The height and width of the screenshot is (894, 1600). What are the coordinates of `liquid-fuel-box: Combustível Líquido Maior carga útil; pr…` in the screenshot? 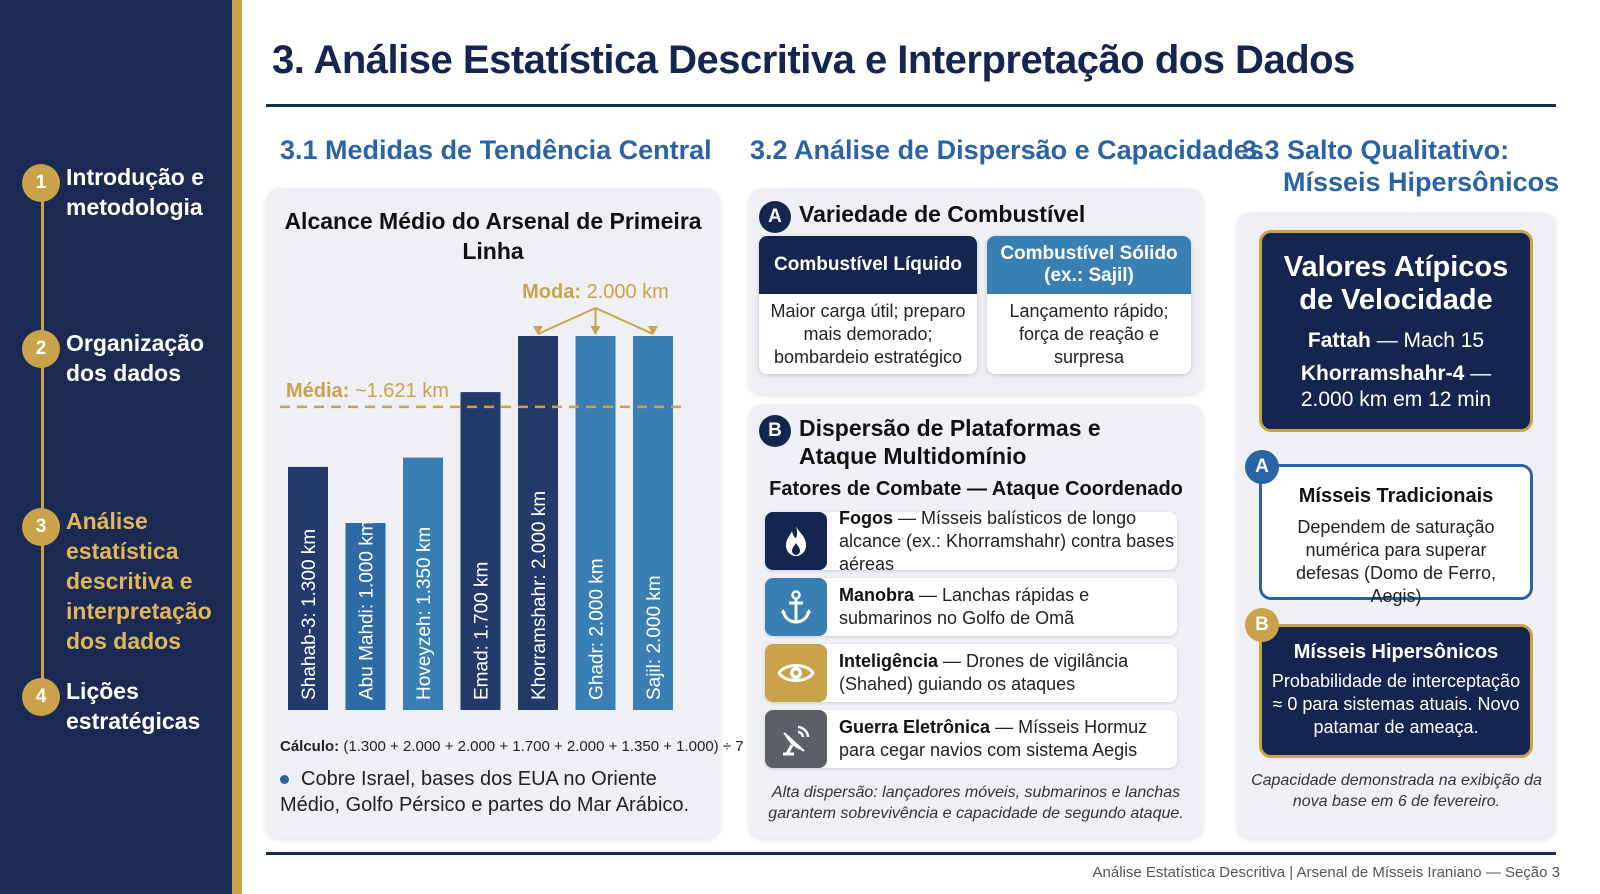 It's located at (868, 305).